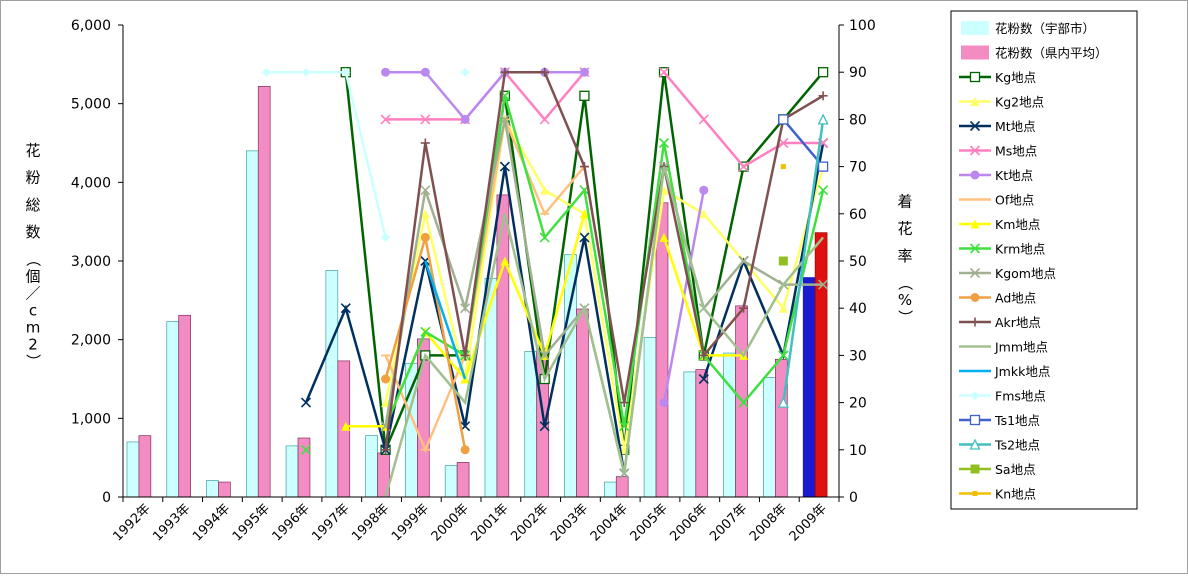  What do you see at coordinates (862, 26) in the screenshot?
I see `right-tick-label: 100` at bounding box center [862, 26].